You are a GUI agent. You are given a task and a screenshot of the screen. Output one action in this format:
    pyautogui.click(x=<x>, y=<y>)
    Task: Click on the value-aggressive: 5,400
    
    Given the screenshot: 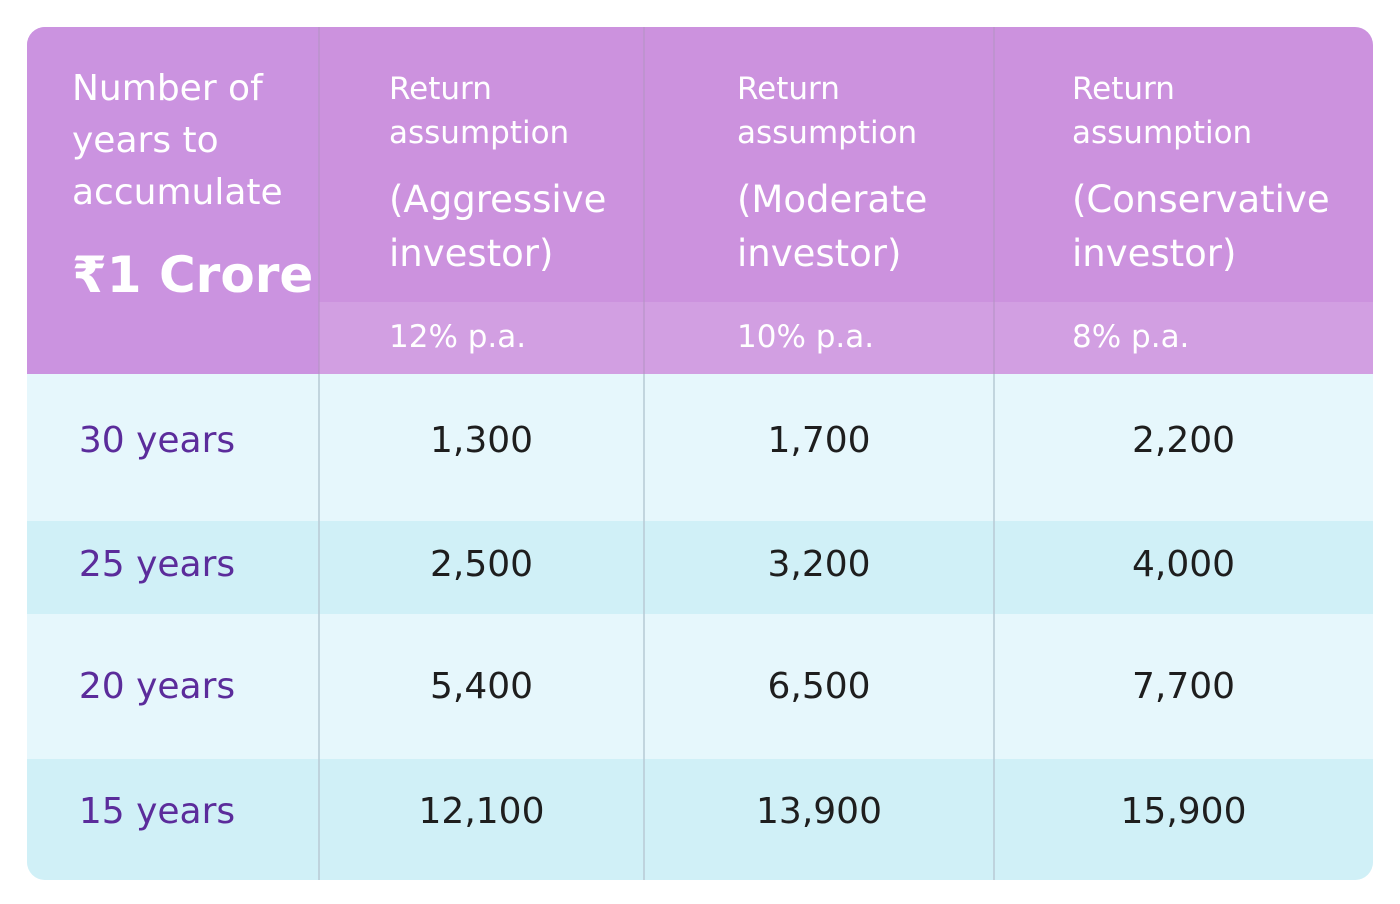 What is the action you would take?
    pyautogui.click(x=481, y=686)
    